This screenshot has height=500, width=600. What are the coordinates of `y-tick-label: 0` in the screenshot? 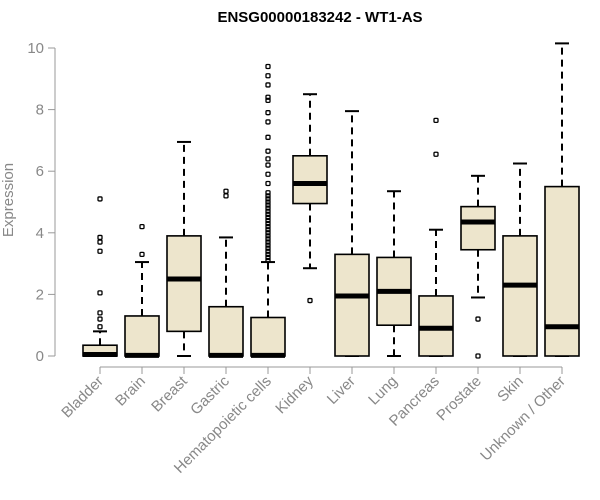 It's located at (40, 356).